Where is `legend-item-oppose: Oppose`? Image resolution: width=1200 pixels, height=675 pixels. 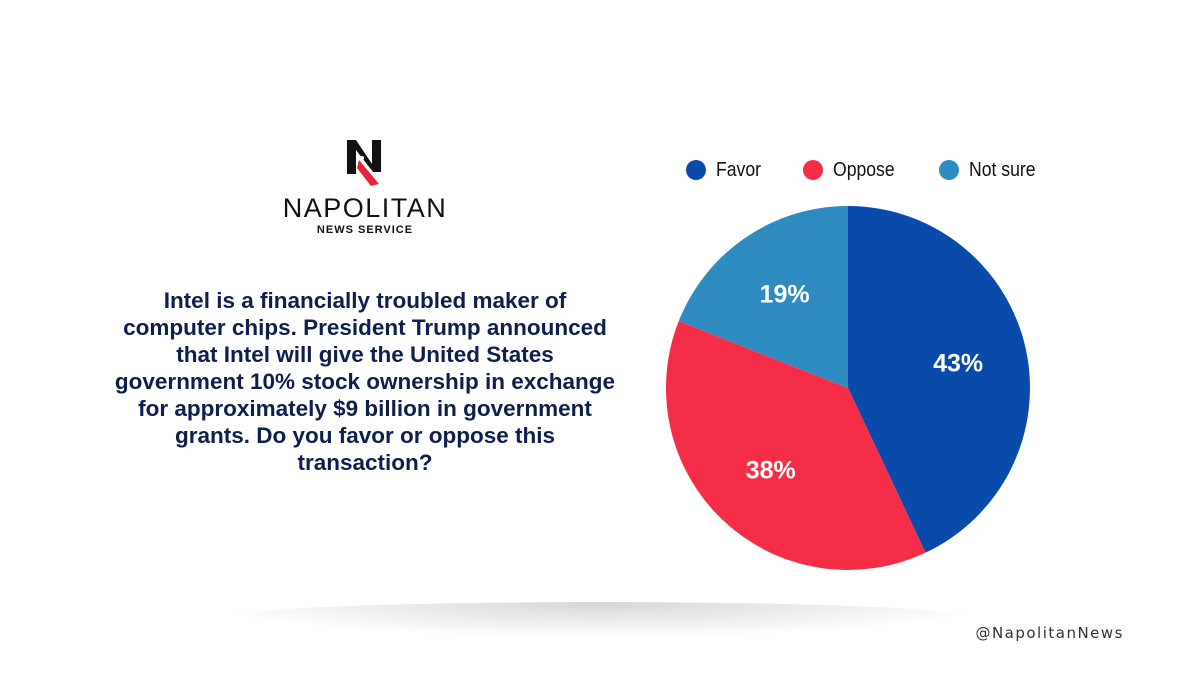
legend-item-oppose: Oppose is located at coordinates (853, 170).